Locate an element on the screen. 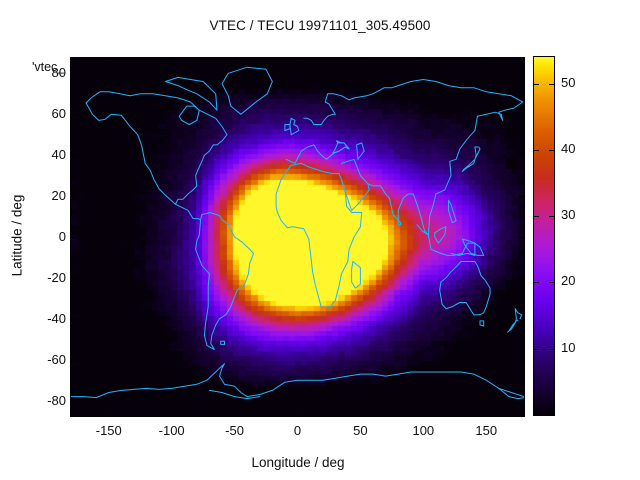  colorbar-tick-label: 40 is located at coordinates (568, 148).